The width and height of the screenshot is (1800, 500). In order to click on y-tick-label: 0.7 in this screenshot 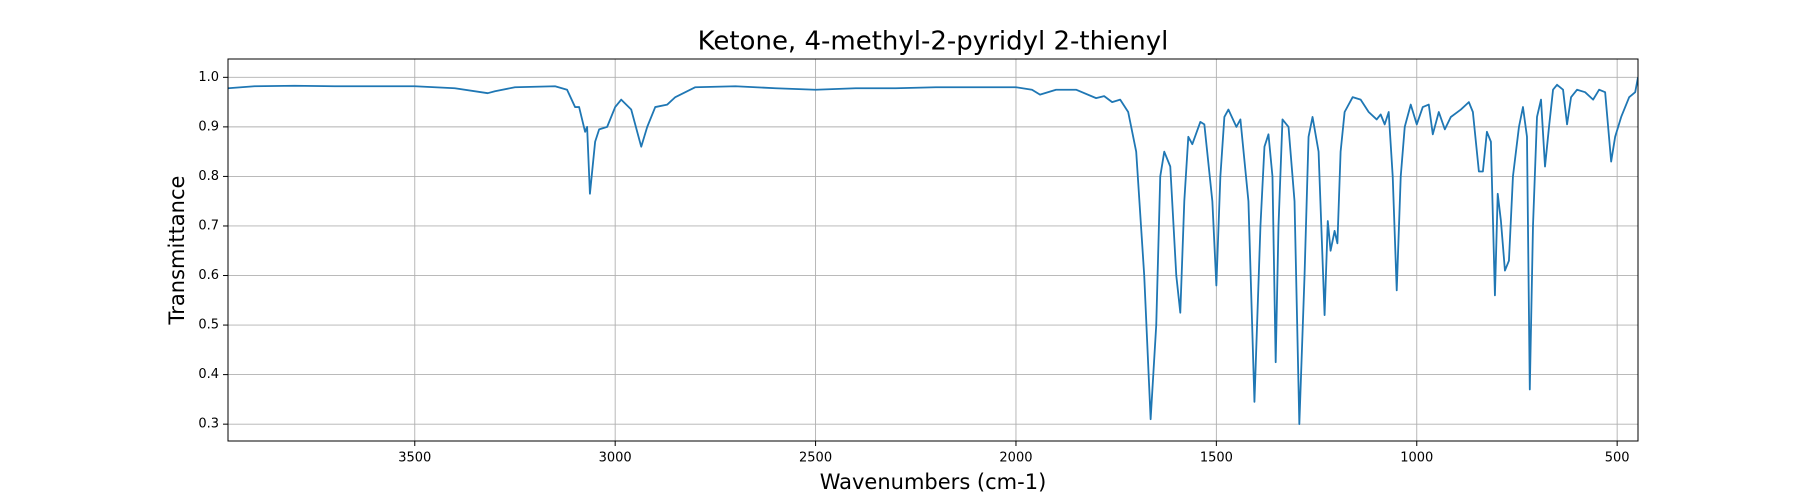, I will do `click(208, 225)`.